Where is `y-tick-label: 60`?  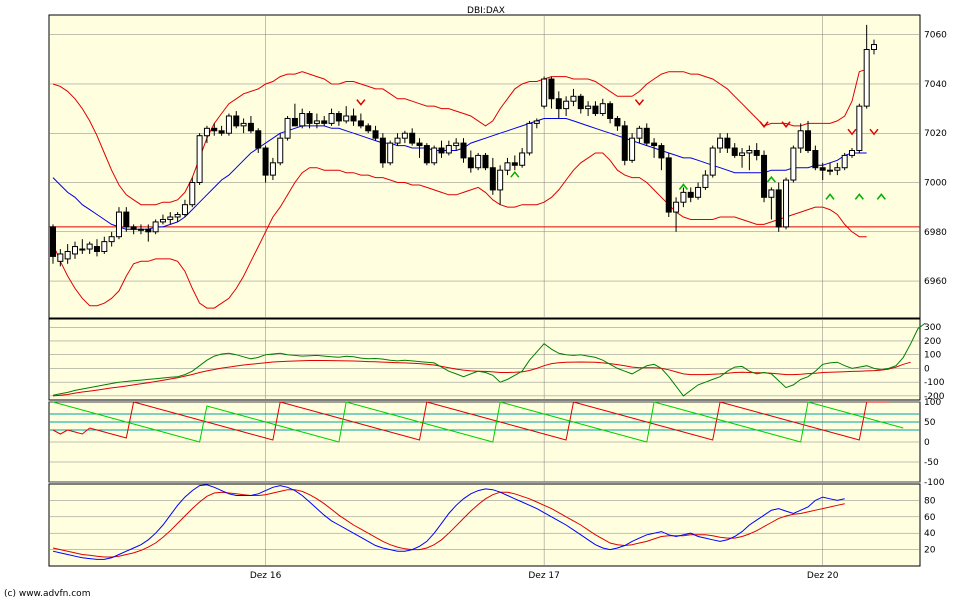 y-tick-label: 60 is located at coordinates (930, 518).